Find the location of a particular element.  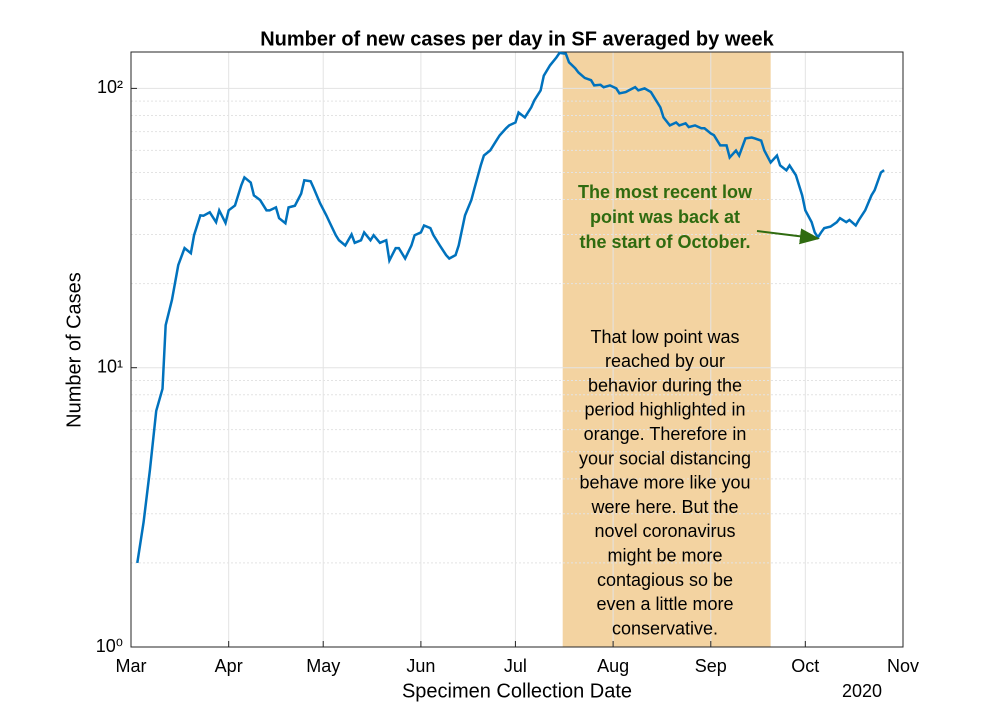

annotation-text: point was back at is located at coordinates (665, 217).